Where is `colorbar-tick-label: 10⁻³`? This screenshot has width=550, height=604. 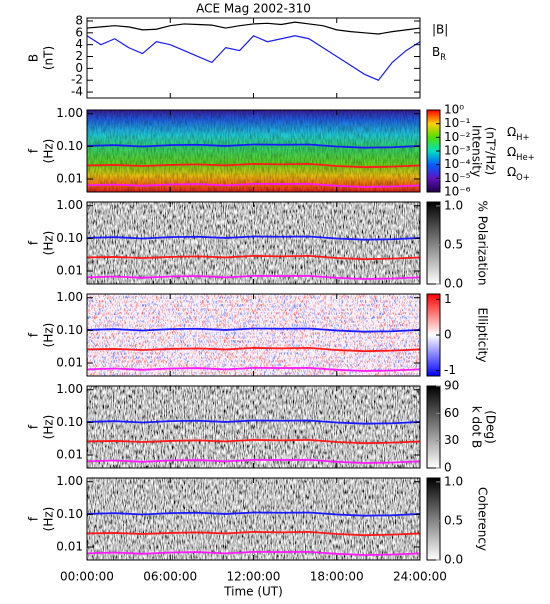
colorbar-tick-label: 10⁻³ is located at coordinates (457, 151).